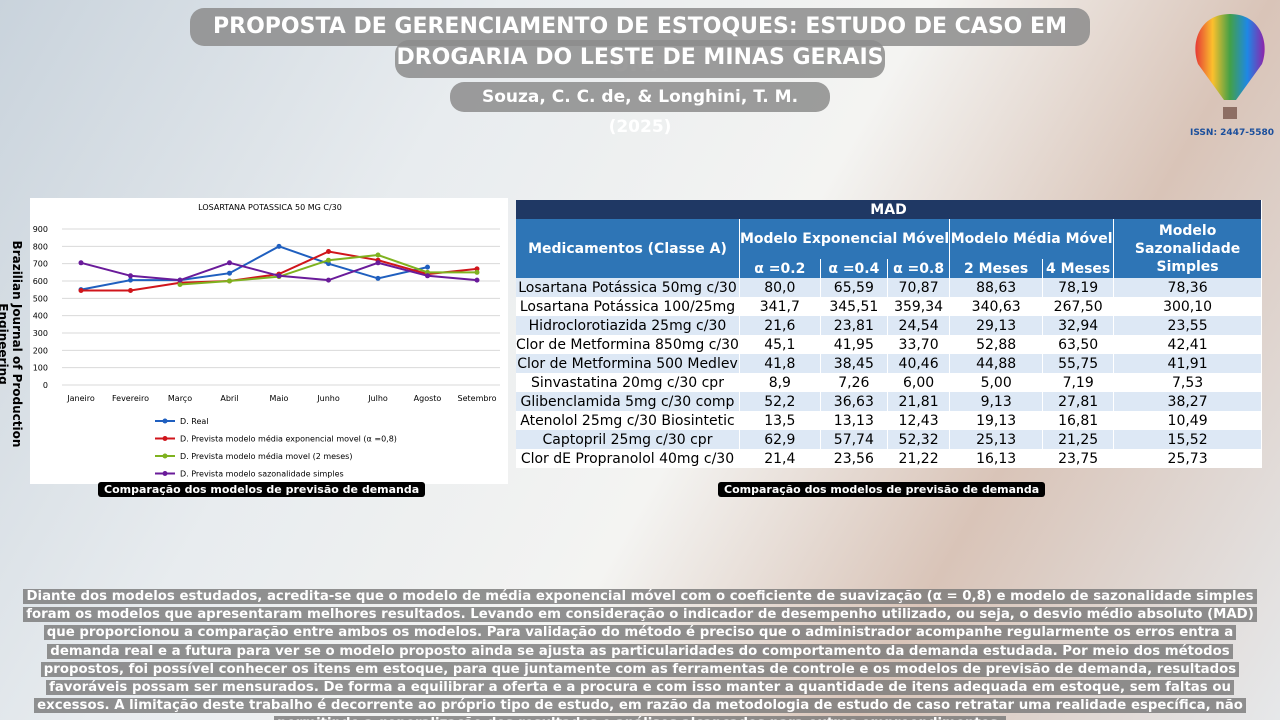 The width and height of the screenshot is (1280, 720). I want to click on cell: 23,81, so click(854, 325).